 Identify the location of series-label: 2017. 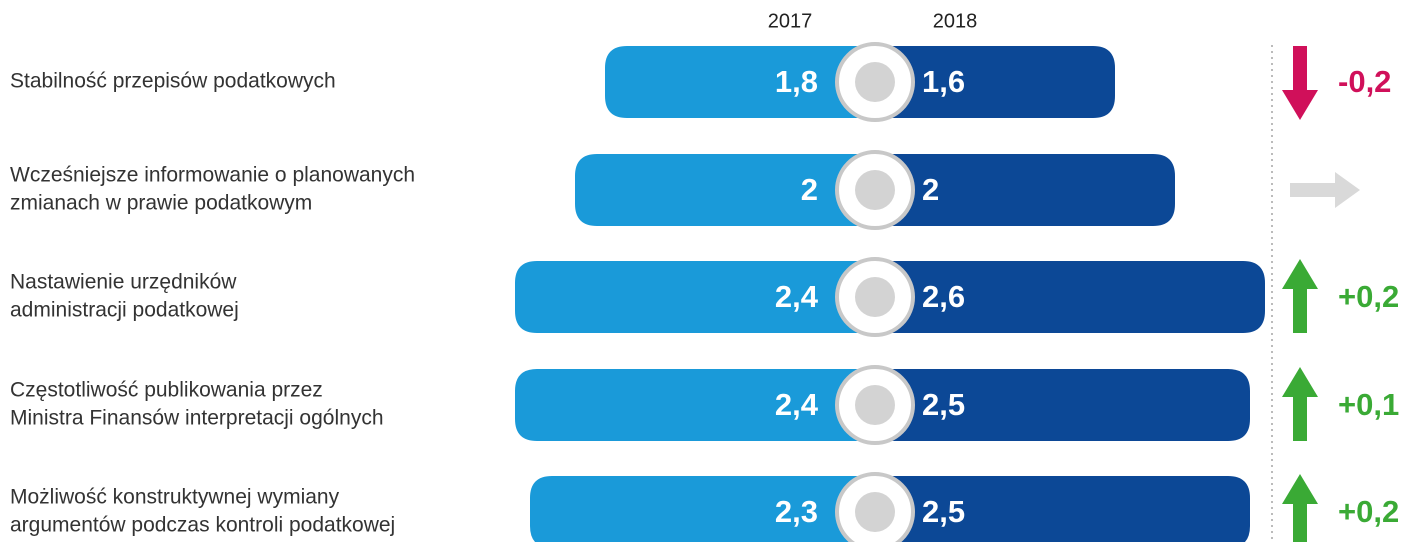
(790, 21).